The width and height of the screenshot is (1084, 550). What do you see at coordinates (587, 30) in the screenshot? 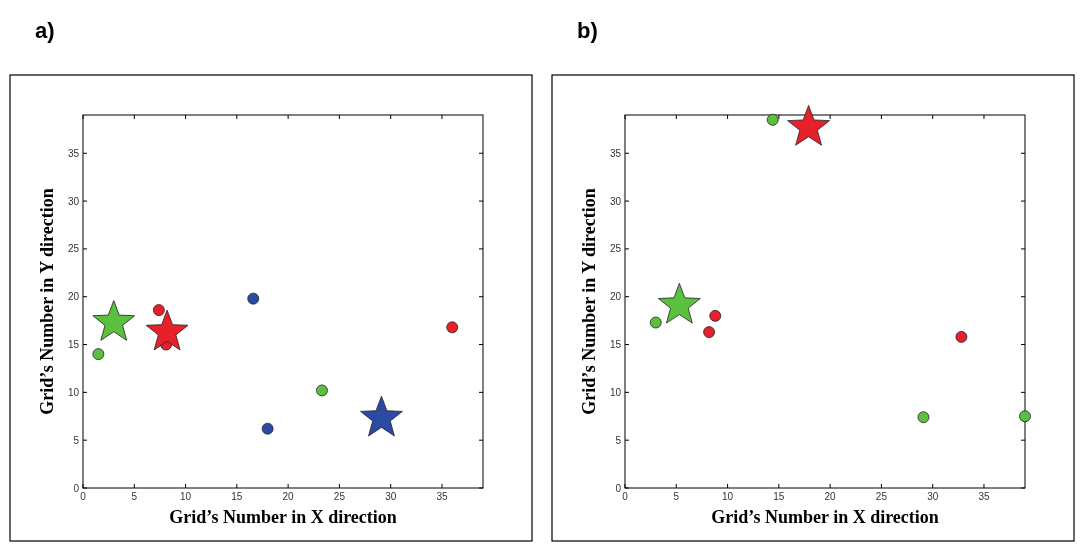
I see `chart-title: b)` at bounding box center [587, 30].